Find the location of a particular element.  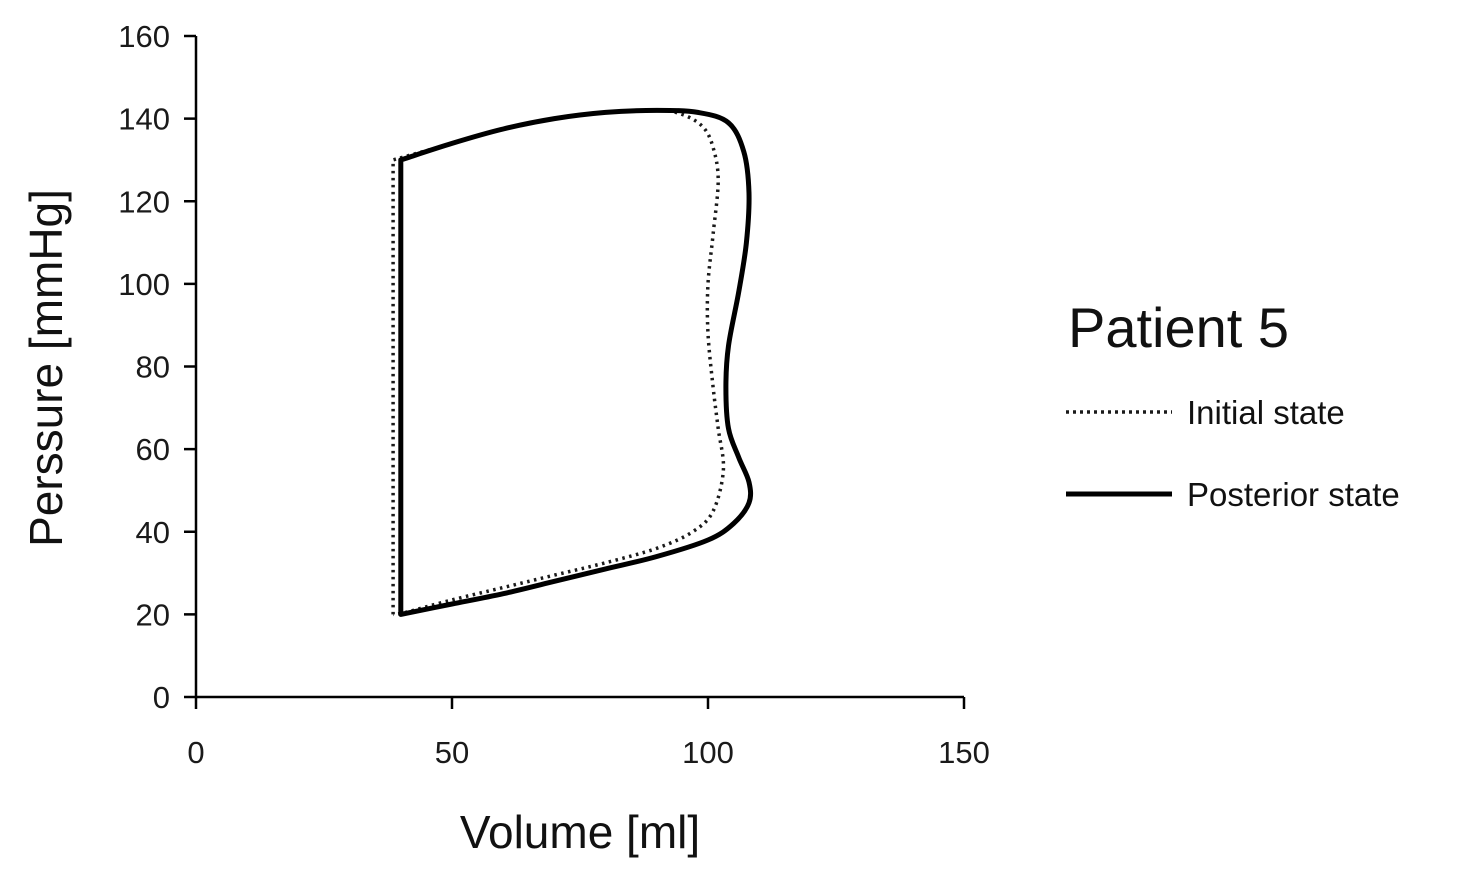

y-tick-label: 120 is located at coordinates (144, 201).